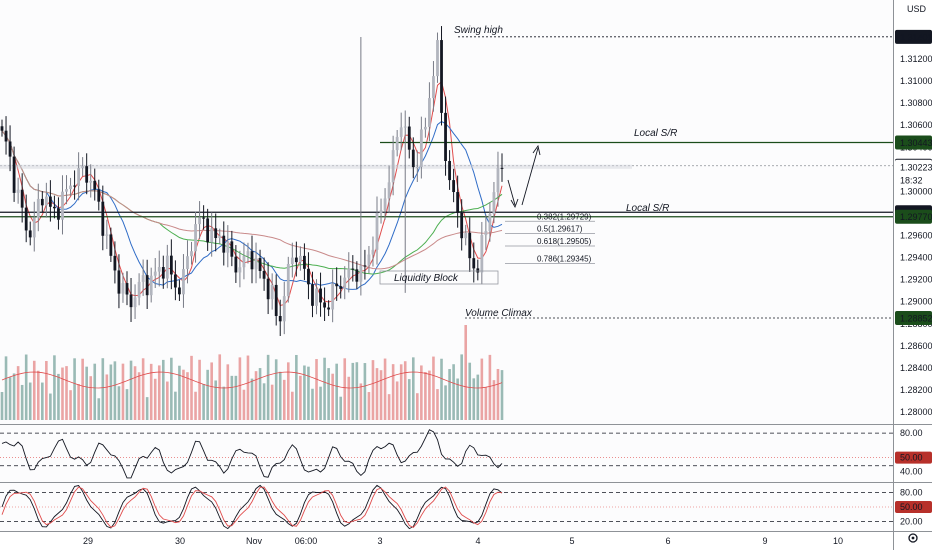 Image resolution: width=932 pixels, height=550 pixels. What do you see at coordinates (764, 541) in the screenshot?
I see `time-label: 9` at bounding box center [764, 541].